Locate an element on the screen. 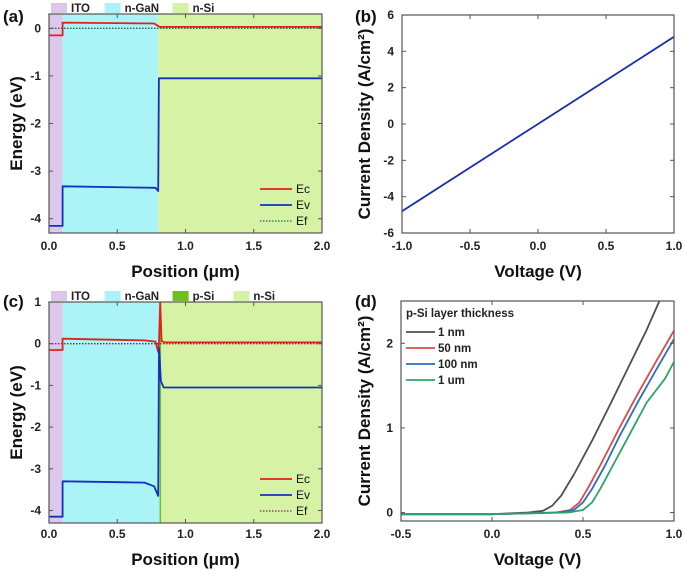  panel-label: (d) is located at coordinates (366, 301).